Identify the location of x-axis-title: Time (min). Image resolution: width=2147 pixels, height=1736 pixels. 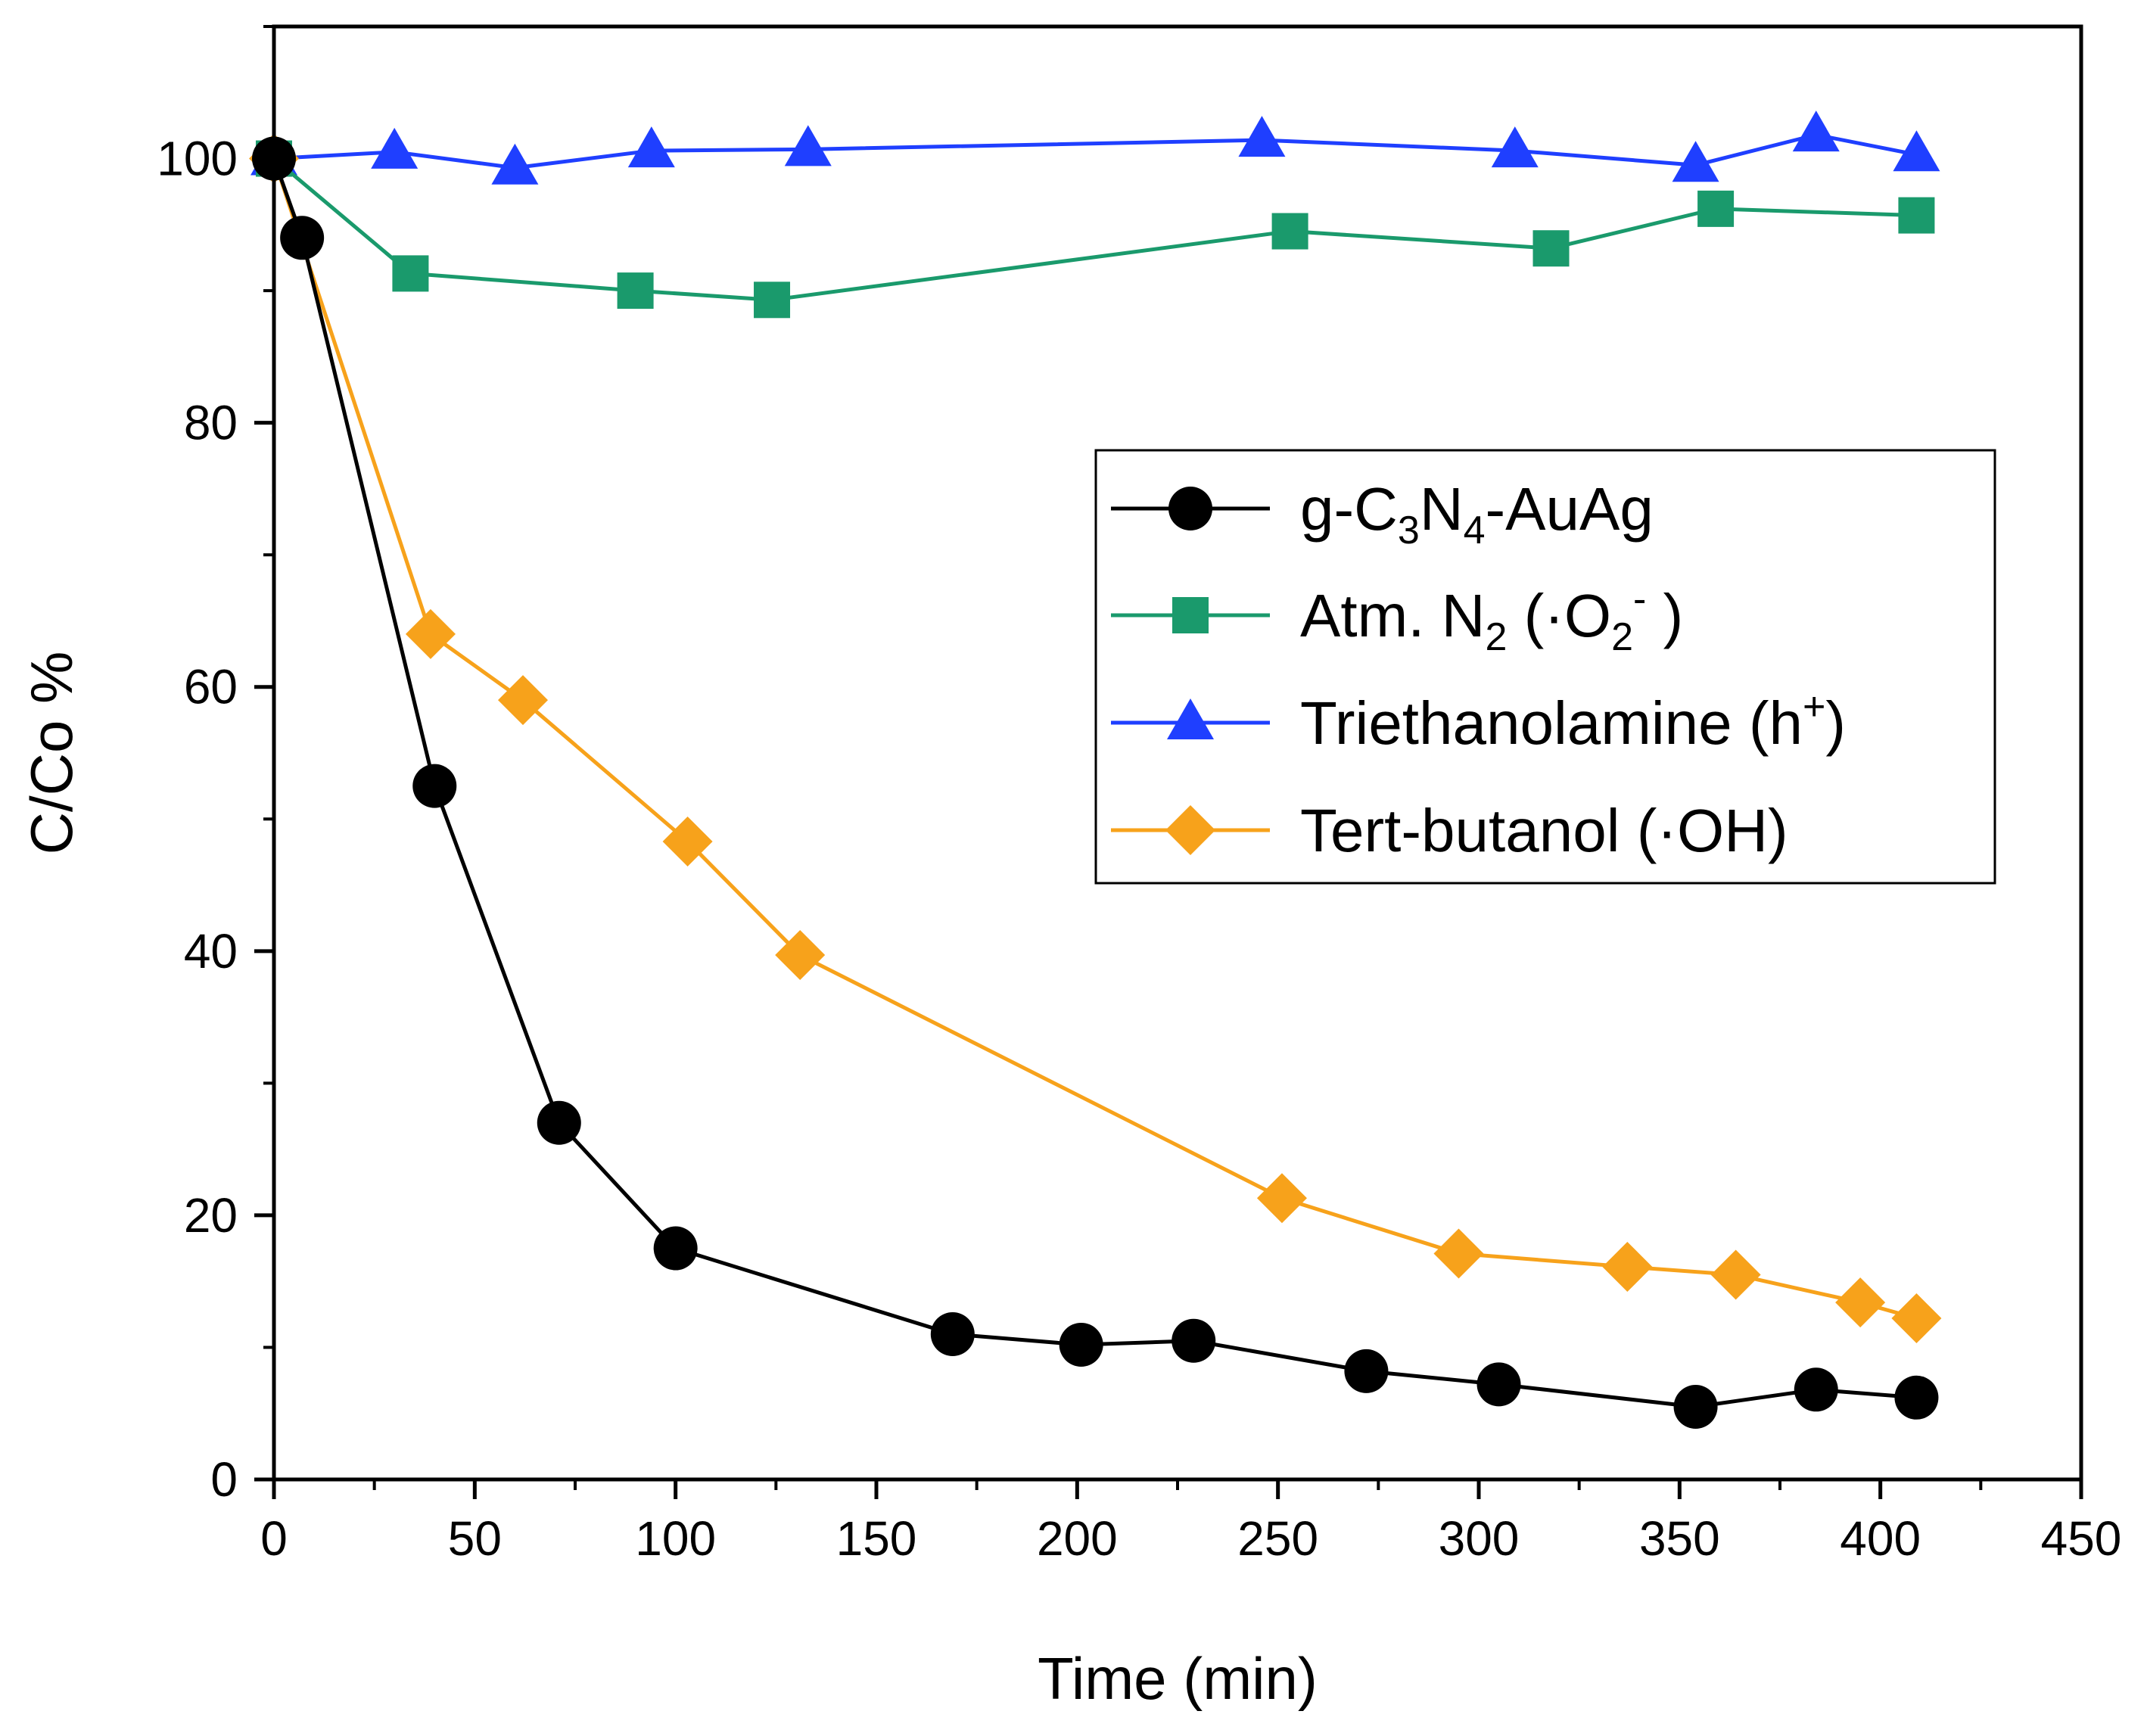
(1178, 1678).